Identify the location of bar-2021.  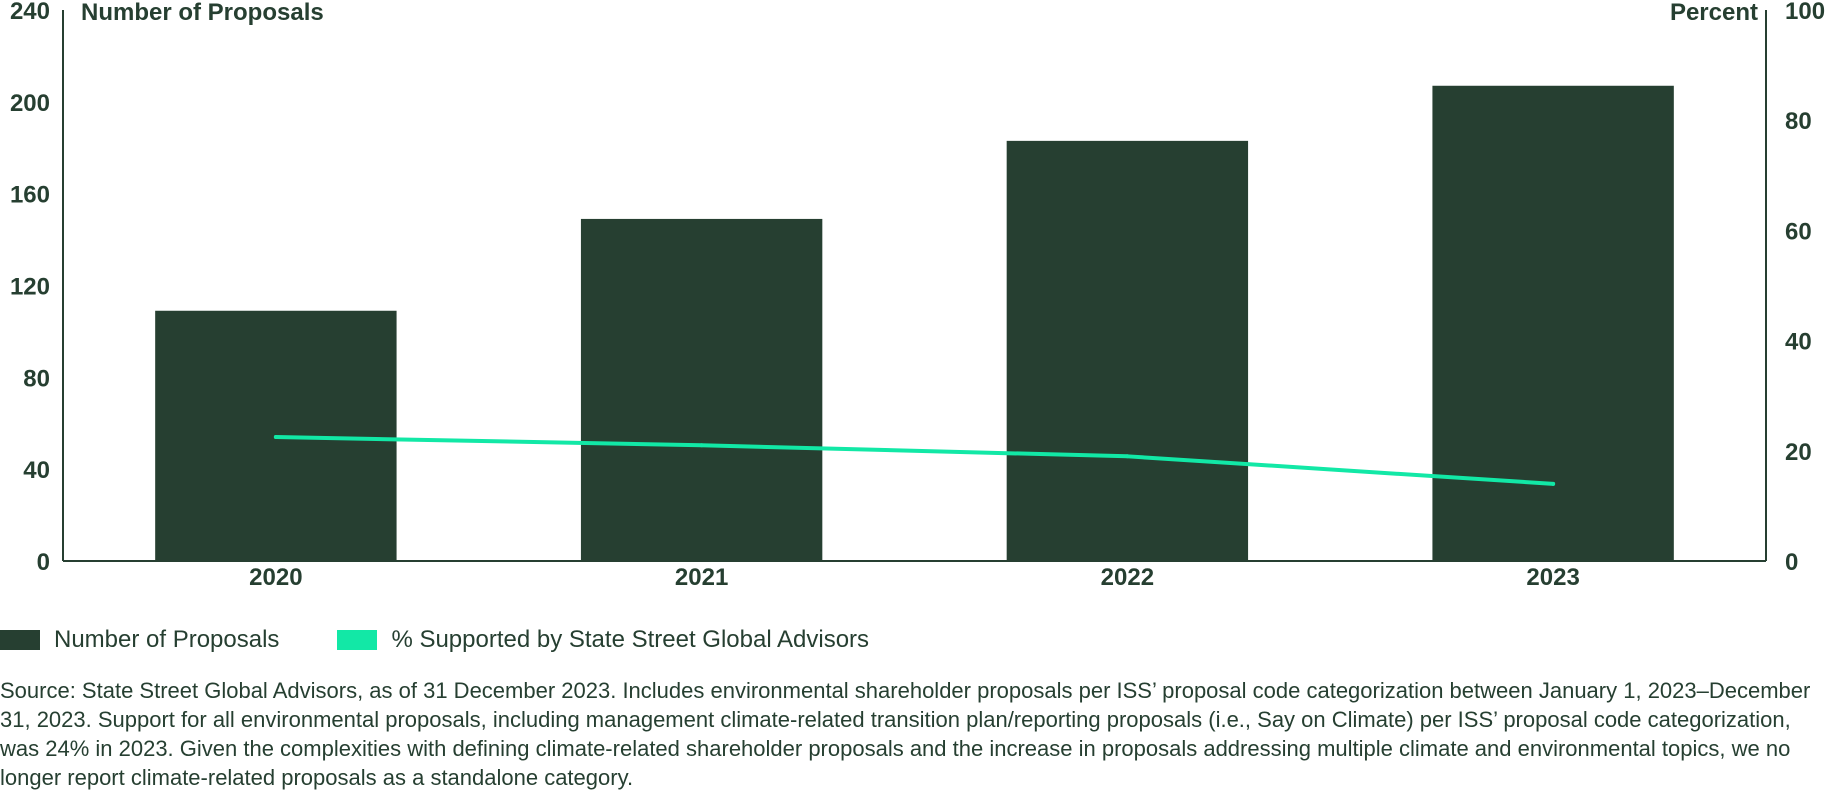
(701, 389).